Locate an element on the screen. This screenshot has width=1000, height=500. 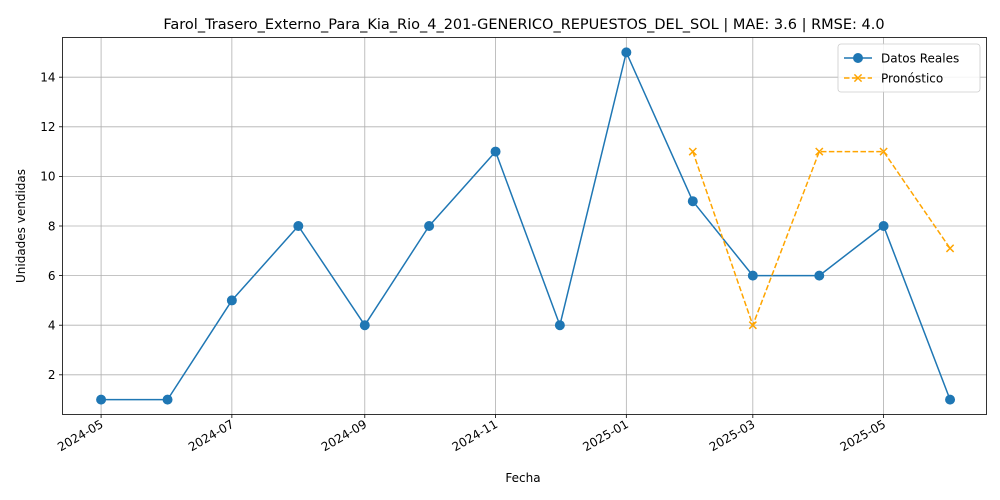
legend-label: Datos Reales is located at coordinates (920, 58).